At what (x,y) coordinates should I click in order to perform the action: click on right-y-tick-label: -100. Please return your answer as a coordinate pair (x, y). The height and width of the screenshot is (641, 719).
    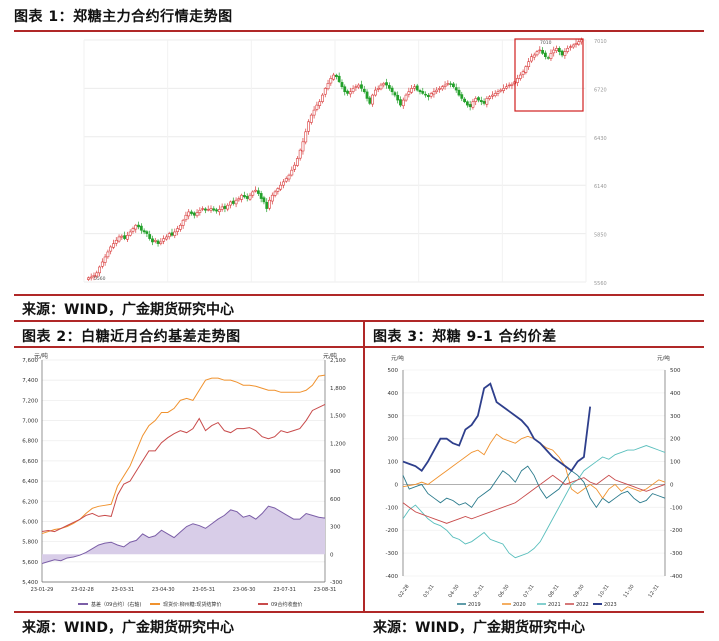
    Looking at the image, I should click on (676, 508).